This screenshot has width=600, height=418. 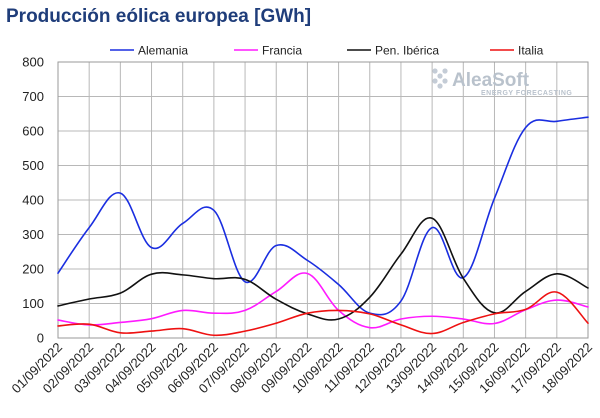 I want to click on legend-label: Pen. Ibérica, so click(x=407, y=51).